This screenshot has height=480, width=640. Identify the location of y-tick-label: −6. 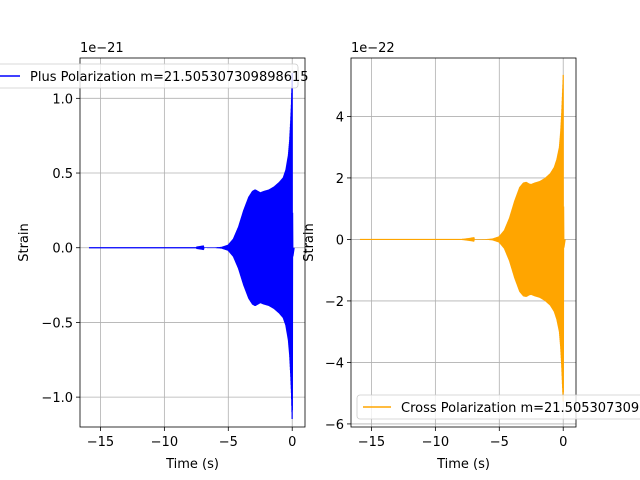
(334, 425).